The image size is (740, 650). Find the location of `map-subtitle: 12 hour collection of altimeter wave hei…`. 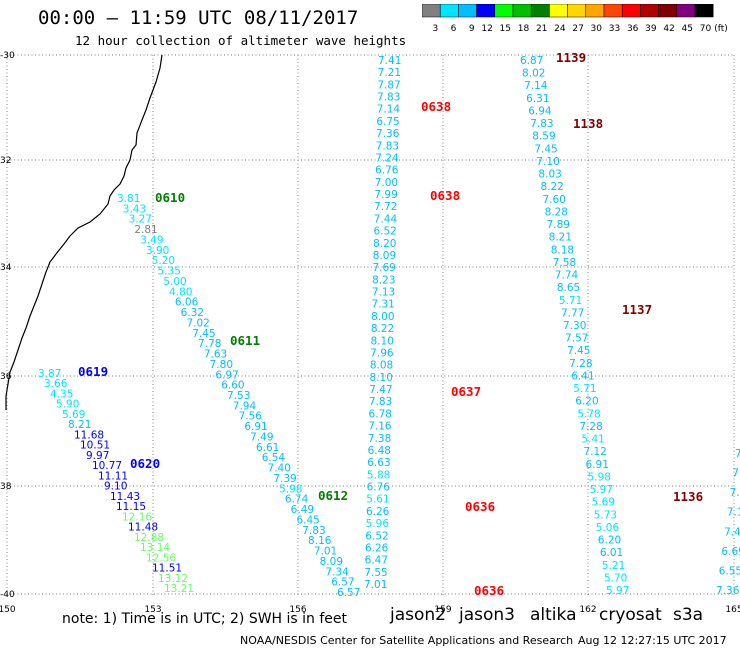

map-subtitle: 12 hour collection of altimeter wave hei… is located at coordinates (241, 40).